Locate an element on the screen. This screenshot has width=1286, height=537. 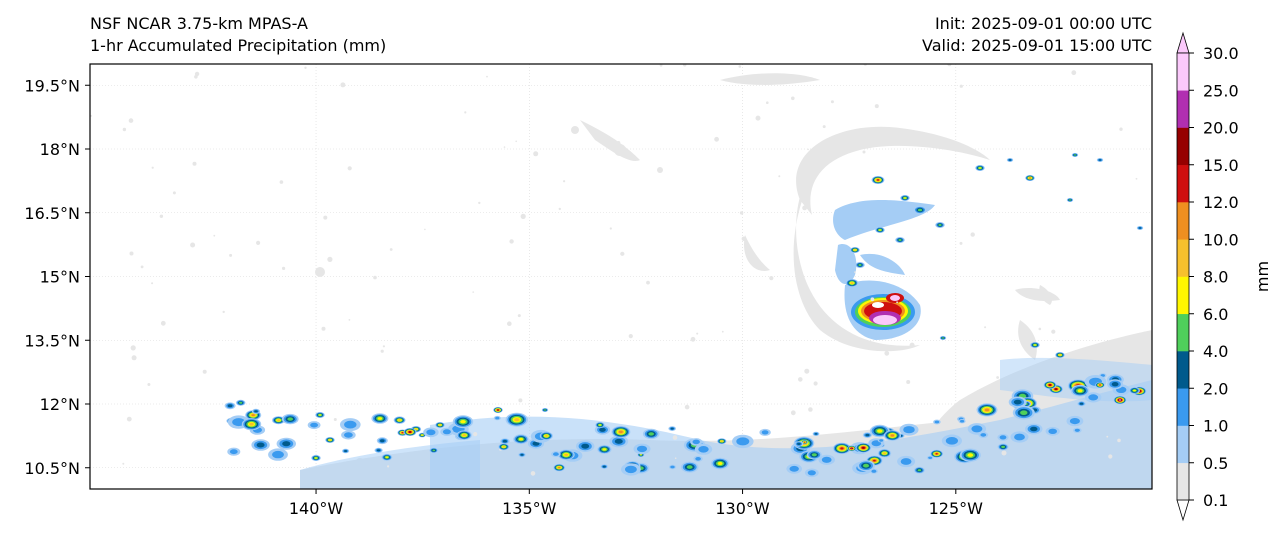
longitude-labels: 140°W 135°W 130°W 125°W is located at coordinates (636, 503).